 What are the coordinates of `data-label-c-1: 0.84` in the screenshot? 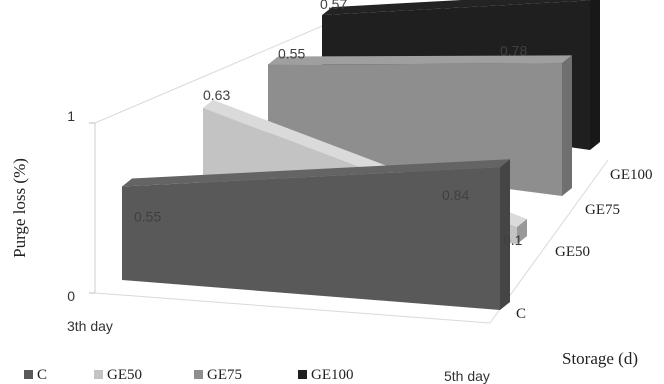 It's located at (455, 195).